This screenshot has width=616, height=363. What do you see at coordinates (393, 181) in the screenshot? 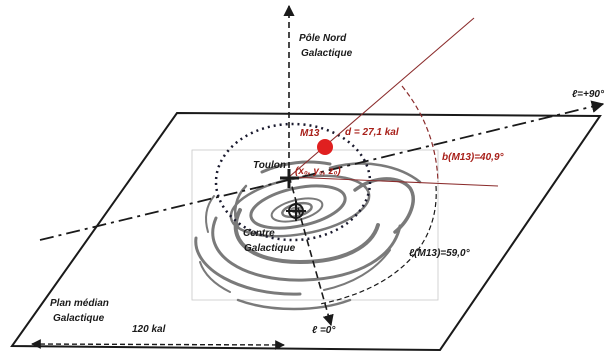
I see `m13-projection-line` at bounding box center [393, 181].